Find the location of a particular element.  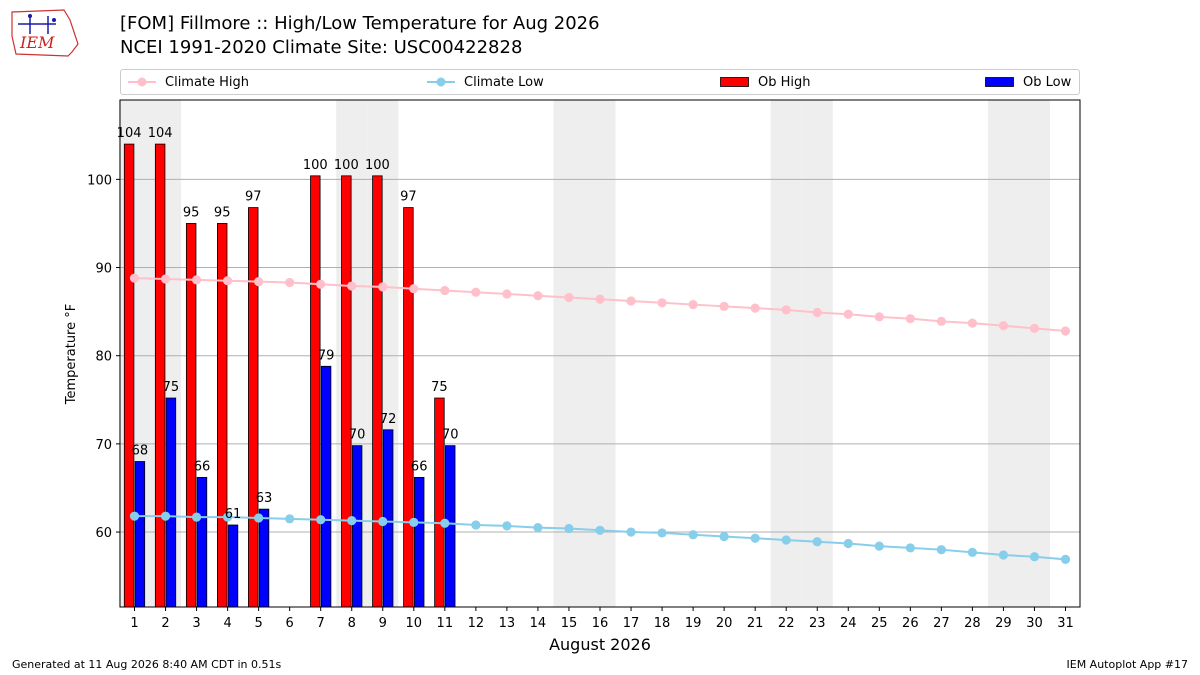

x-tick-label-12: 12 is located at coordinates (476, 623).